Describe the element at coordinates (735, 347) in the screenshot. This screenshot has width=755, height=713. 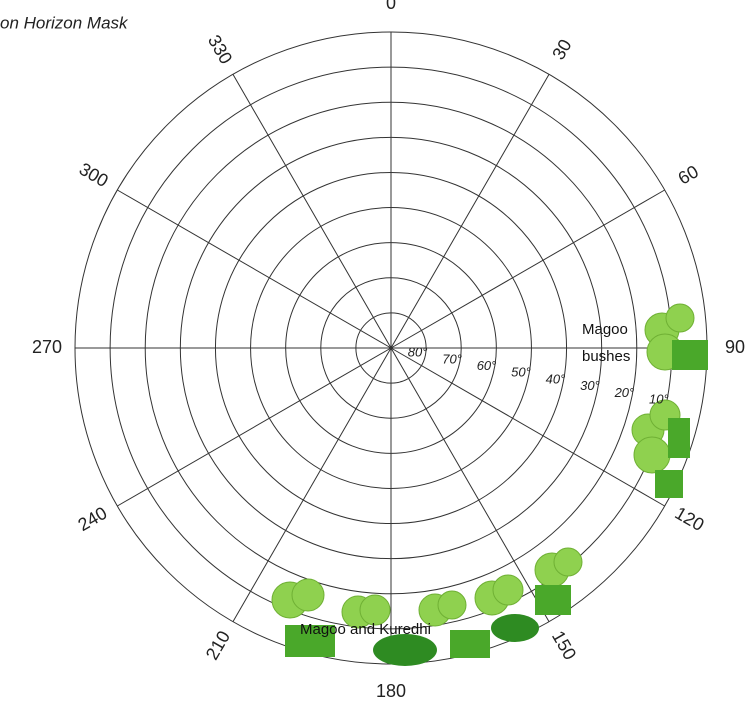
I see `x-tick-label: 90` at that location.